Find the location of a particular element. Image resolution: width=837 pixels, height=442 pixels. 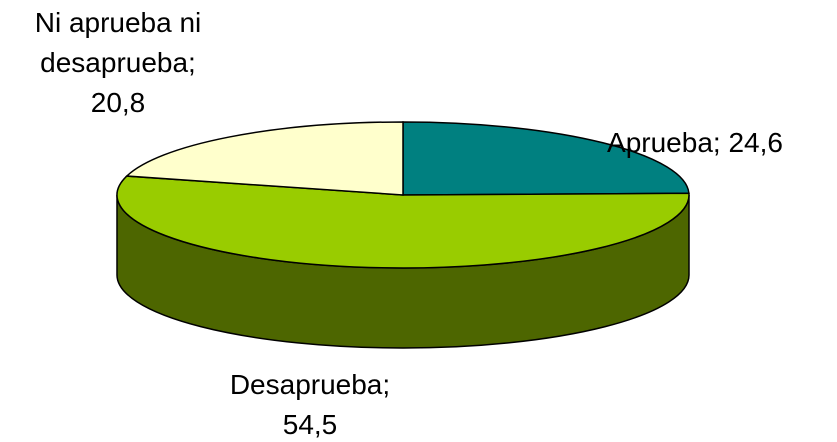

value-label: 54,5 is located at coordinates (310, 424).